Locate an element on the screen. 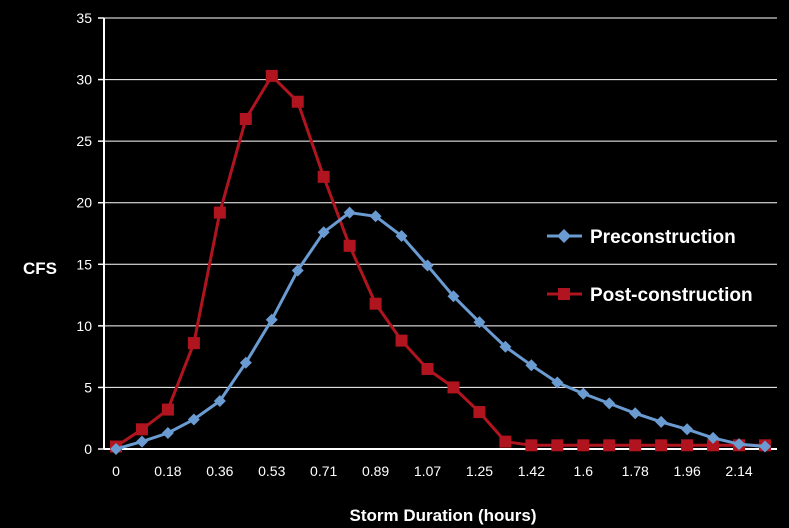  legend-entry: Post-construction is located at coordinates (650, 295).